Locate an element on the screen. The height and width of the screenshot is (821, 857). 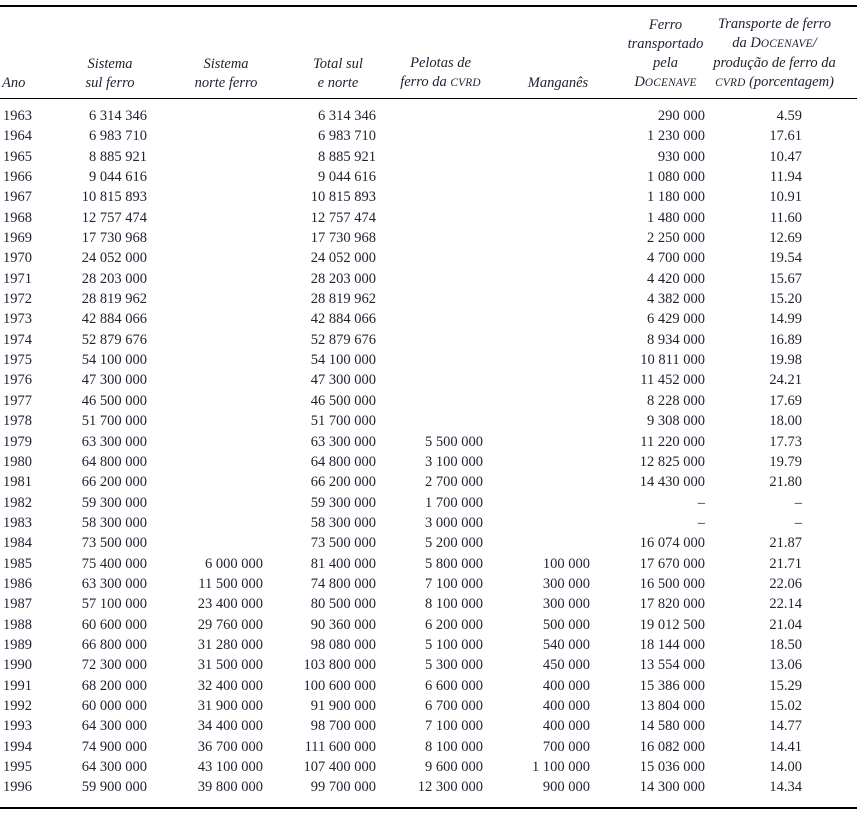
cell-sistema-sul-ferro: 8 885 921 is located at coordinates (118, 156).